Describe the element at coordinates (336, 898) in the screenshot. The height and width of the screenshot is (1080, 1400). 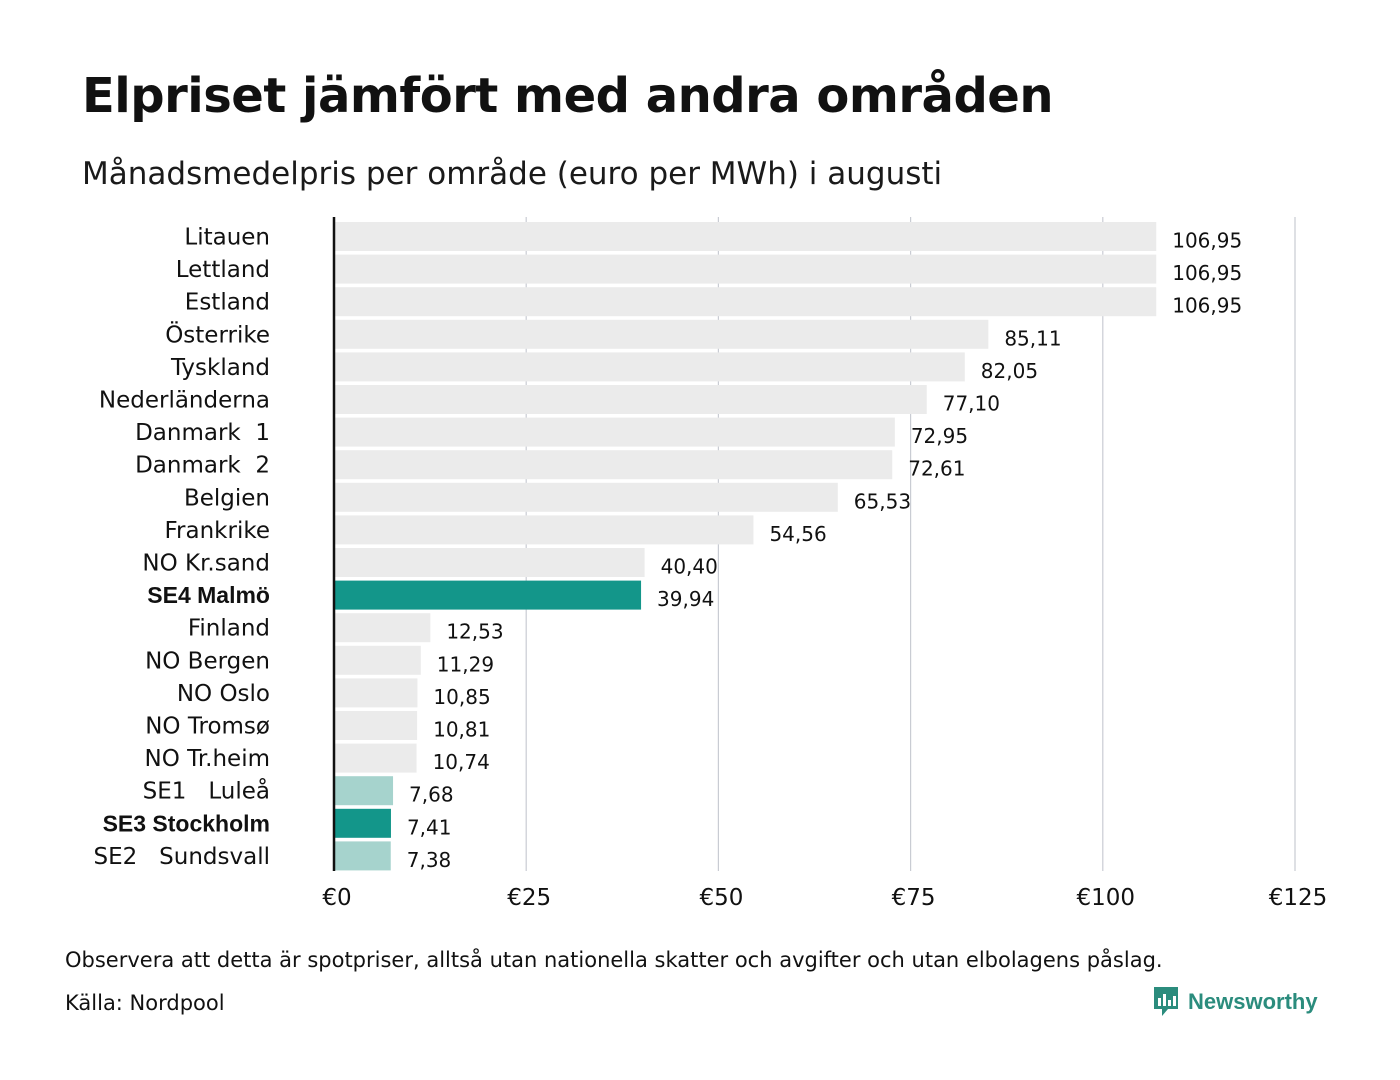
I see `x-tick-label: €0` at that location.